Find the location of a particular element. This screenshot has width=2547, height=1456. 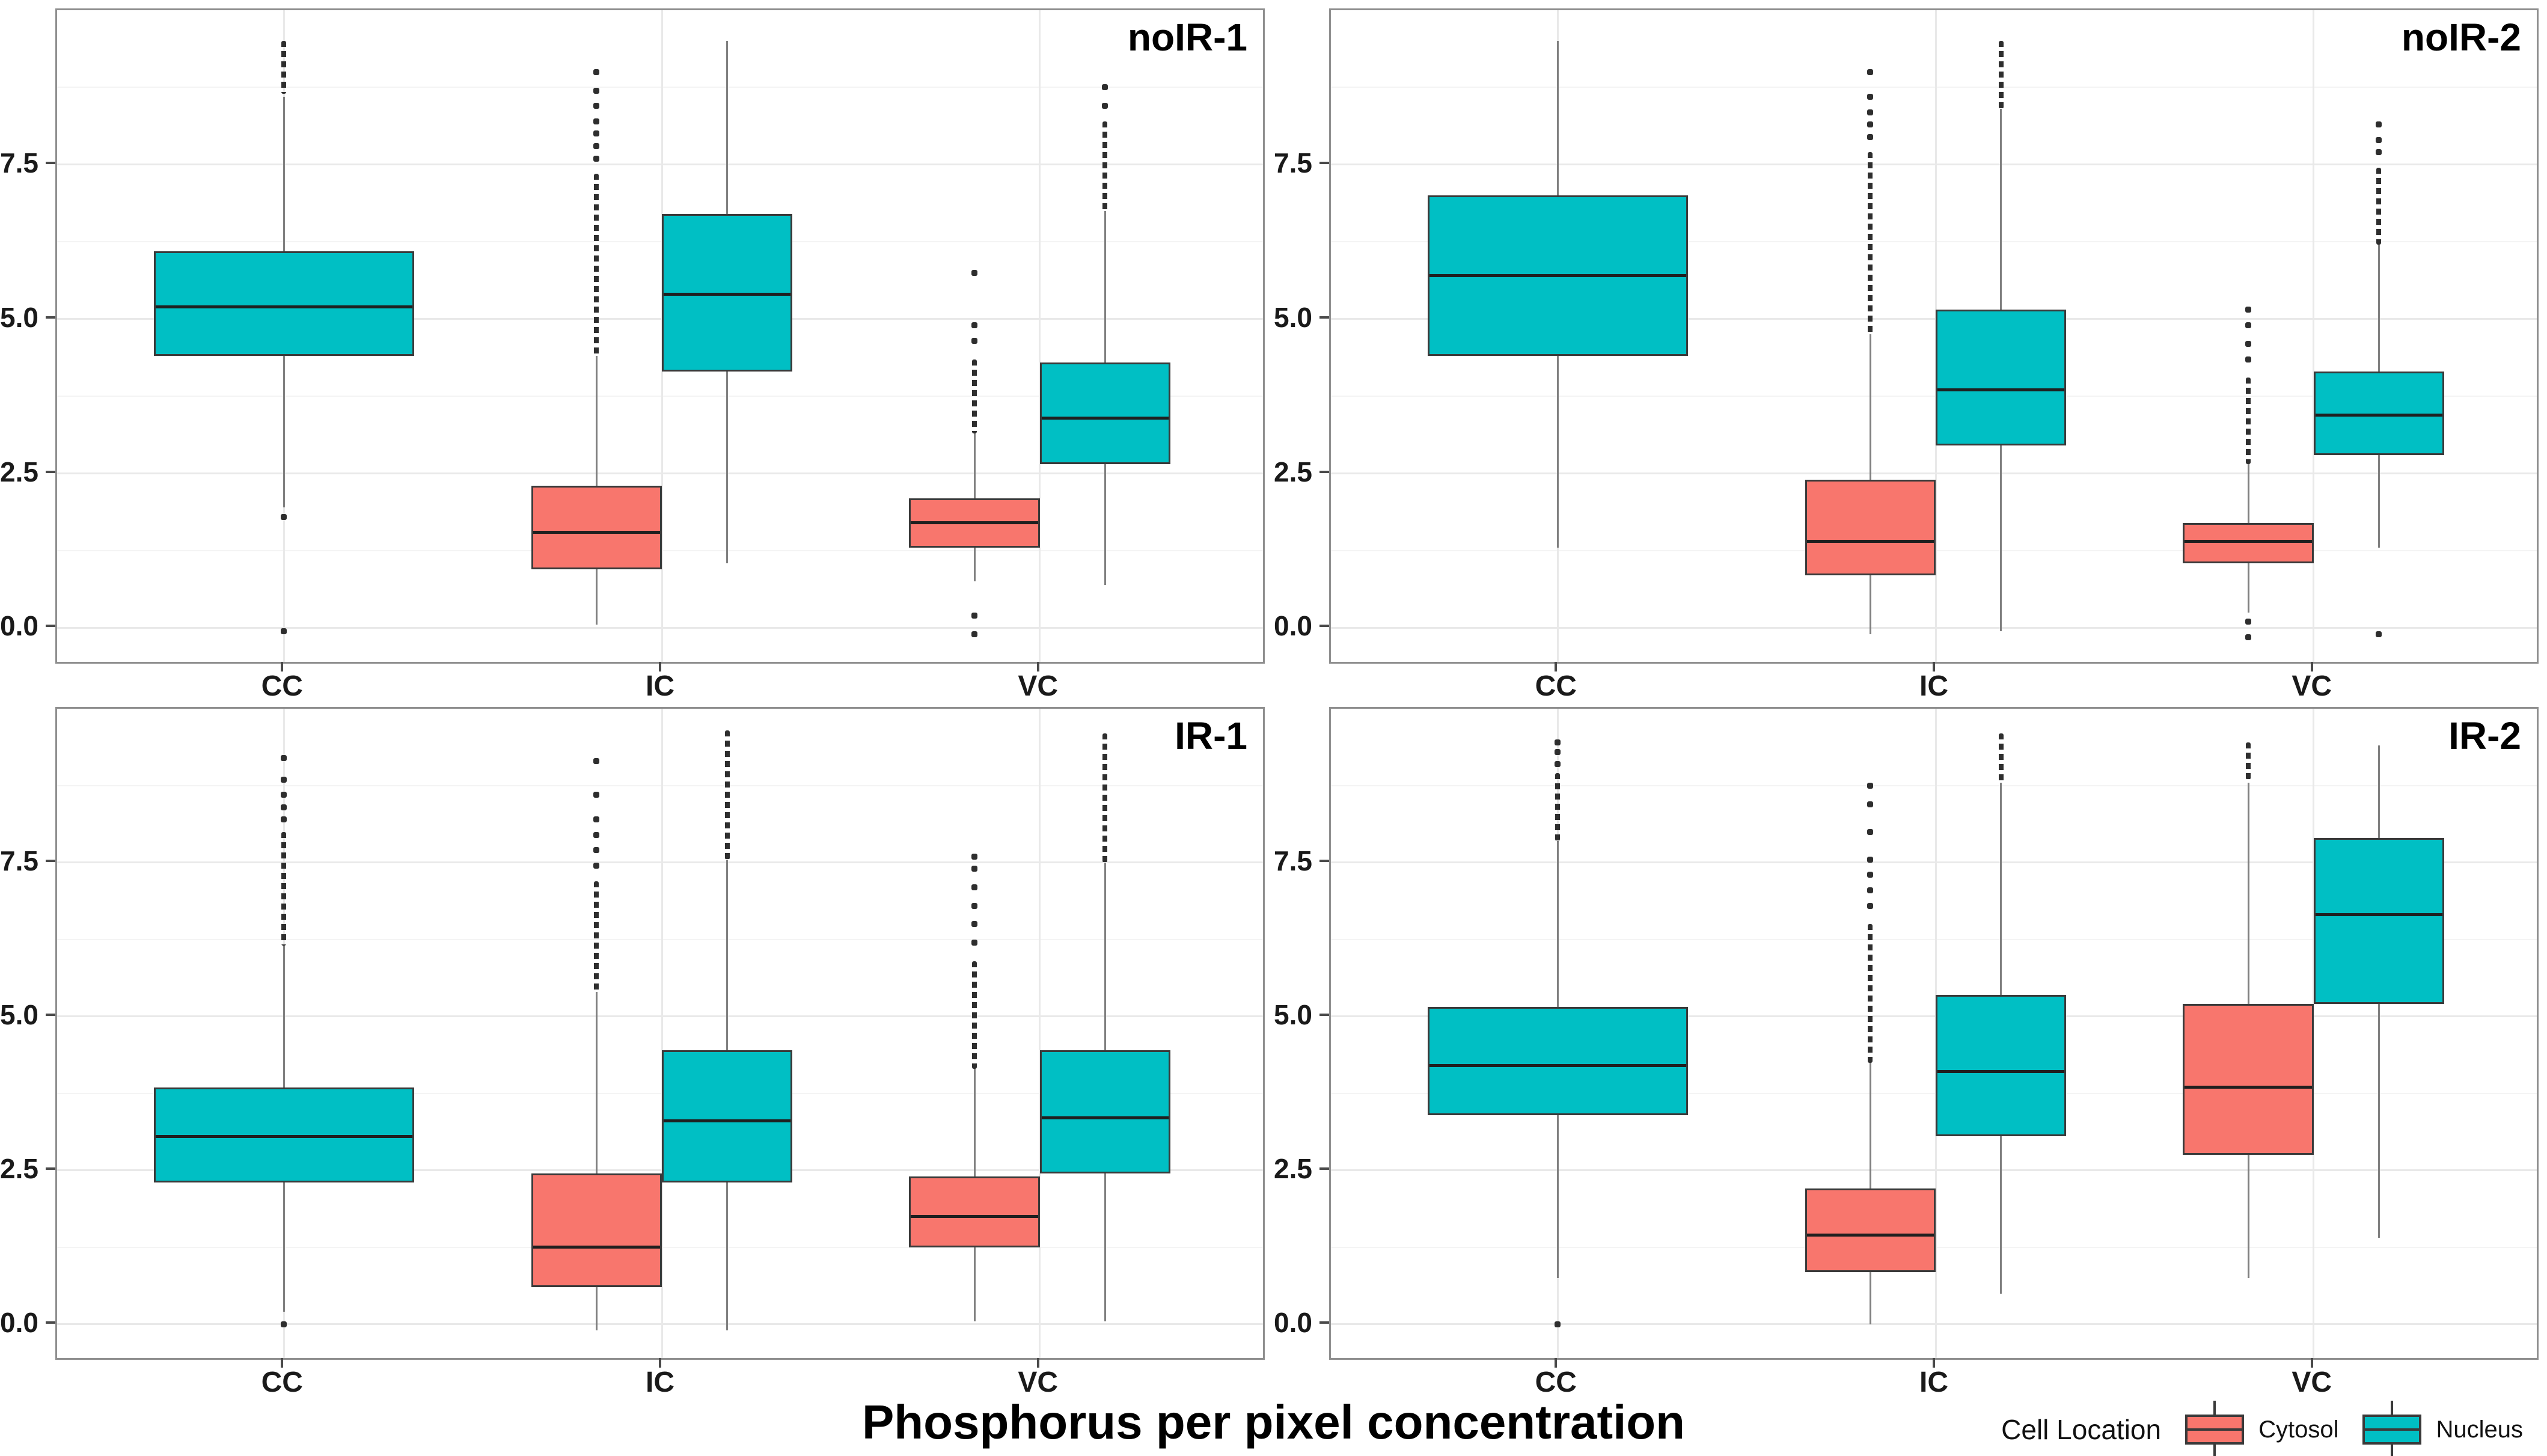

y-tick-label: 5.0 is located at coordinates (1293, 317).